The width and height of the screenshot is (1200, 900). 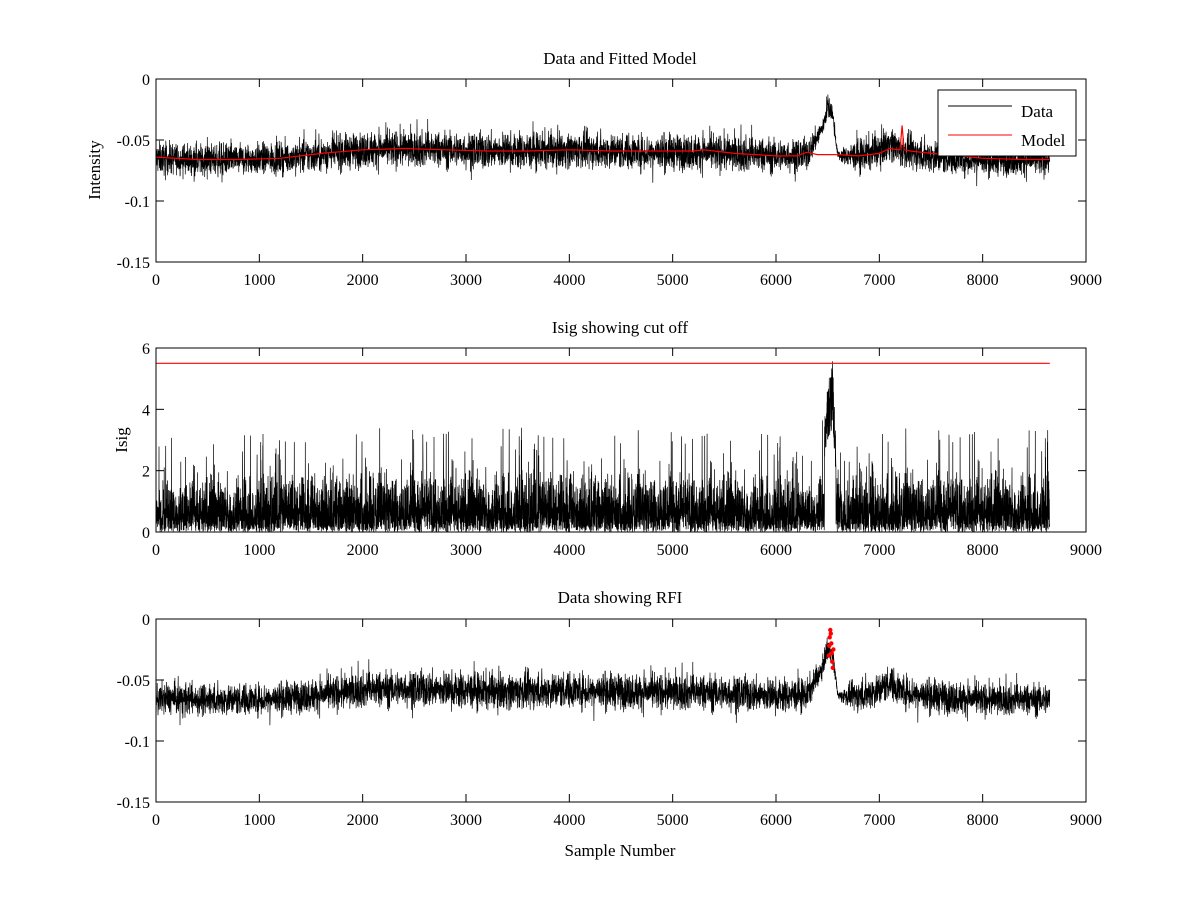 I want to click on x-axis-label: Sample Number, so click(x=620, y=850).